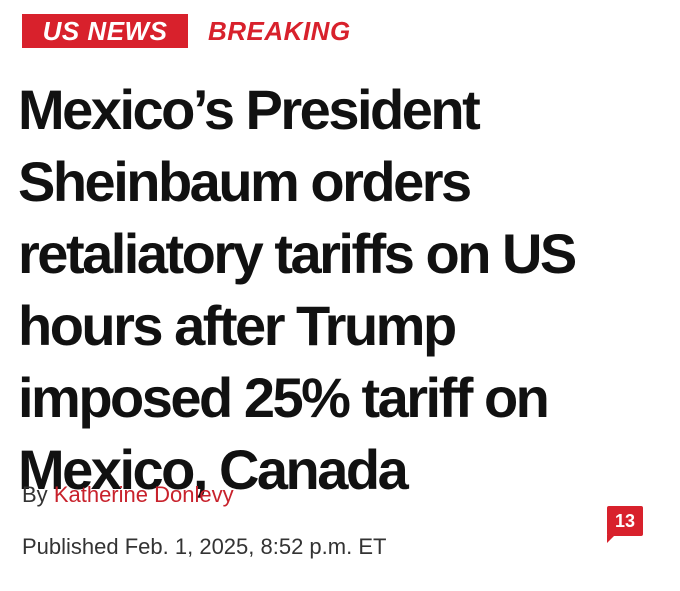 This screenshot has height=591, width=680. What do you see at coordinates (625, 521) in the screenshot?
I see `comment-count: 13` at bounding box center [625, 521].